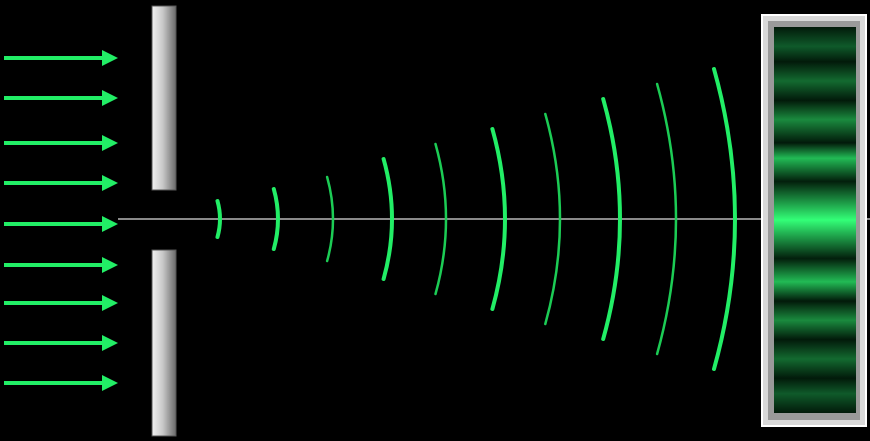 The width and height of the screenshot is (870, 441). Describe the element at coordinates (164, 98) in the screenshot. I see `slit-barrier-top` at that location.